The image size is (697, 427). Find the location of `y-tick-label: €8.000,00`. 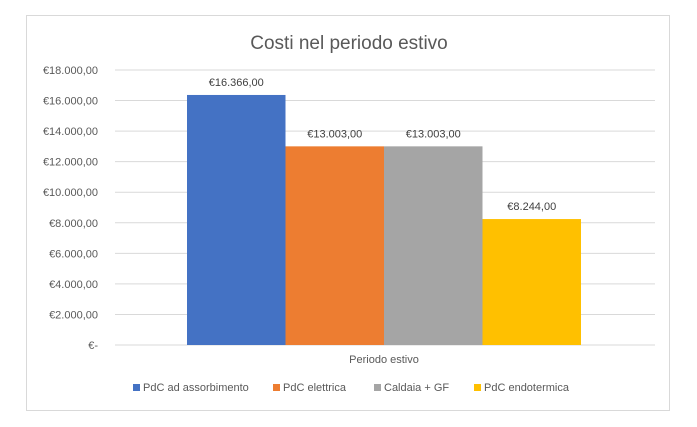

y-tick-label: €8.000,00 is located at coordinates (73, 224).